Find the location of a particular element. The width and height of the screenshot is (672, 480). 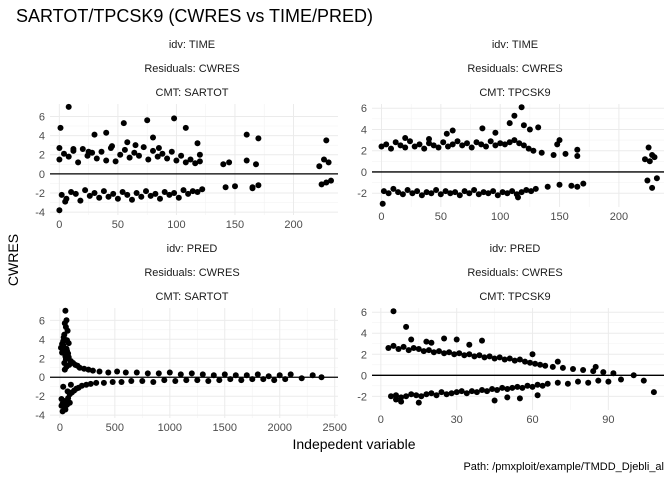

x-axis-title: Indepedent variable is located at coordinates (354, 444).